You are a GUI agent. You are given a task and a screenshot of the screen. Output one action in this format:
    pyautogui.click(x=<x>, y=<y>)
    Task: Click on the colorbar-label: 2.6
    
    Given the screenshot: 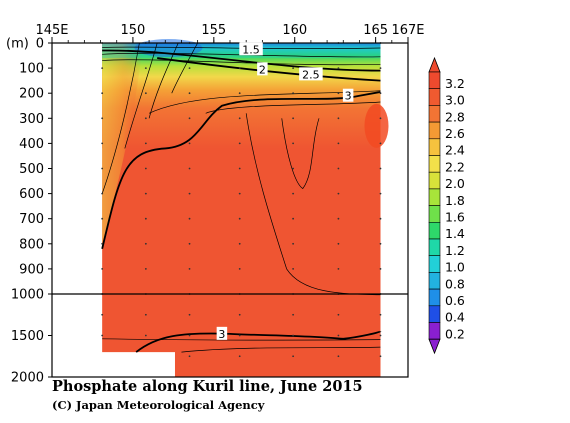 What is the action you would take?
    pyautogui.click(x=455, y=133)
    